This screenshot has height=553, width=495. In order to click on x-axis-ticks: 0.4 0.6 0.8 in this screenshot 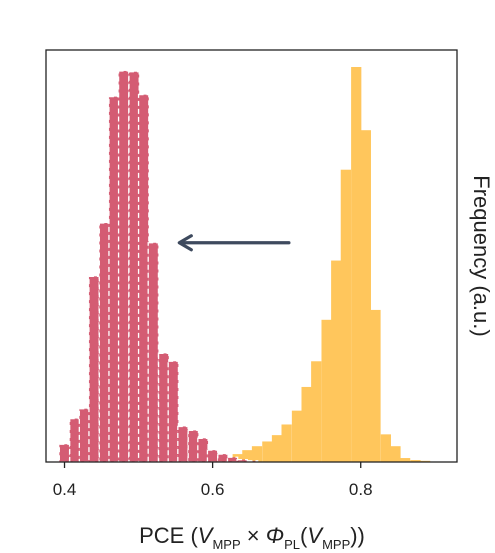, I will do `click(213, 480)`.